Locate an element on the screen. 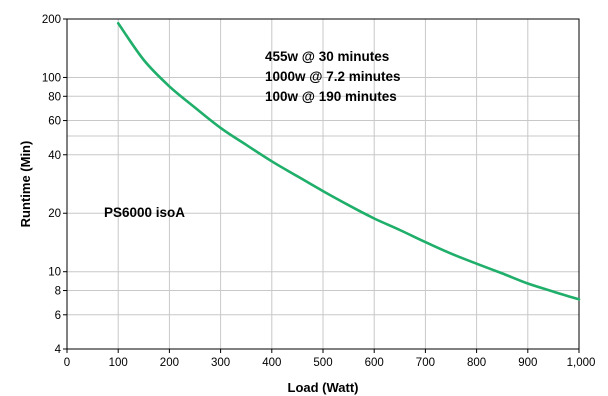 Image resolution: width=608 pixels, height=396 pixels. x-tick-label: 900 is located at coordinates (527, 363).